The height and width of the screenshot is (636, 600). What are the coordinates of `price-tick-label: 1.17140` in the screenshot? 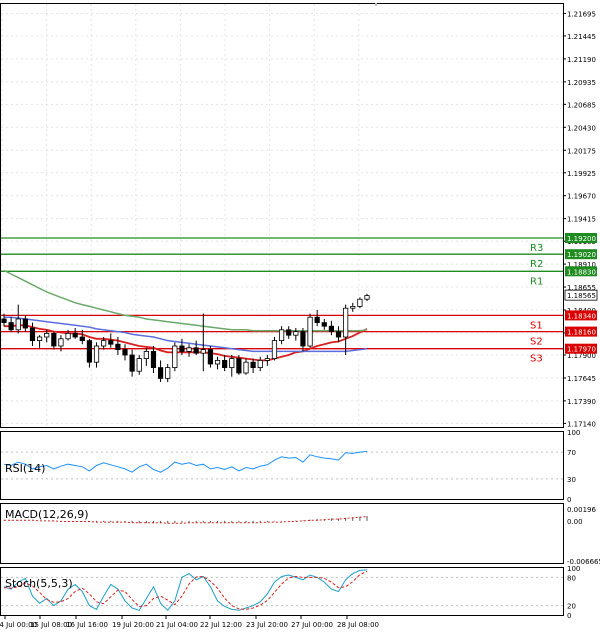 It's located at (581, 424).